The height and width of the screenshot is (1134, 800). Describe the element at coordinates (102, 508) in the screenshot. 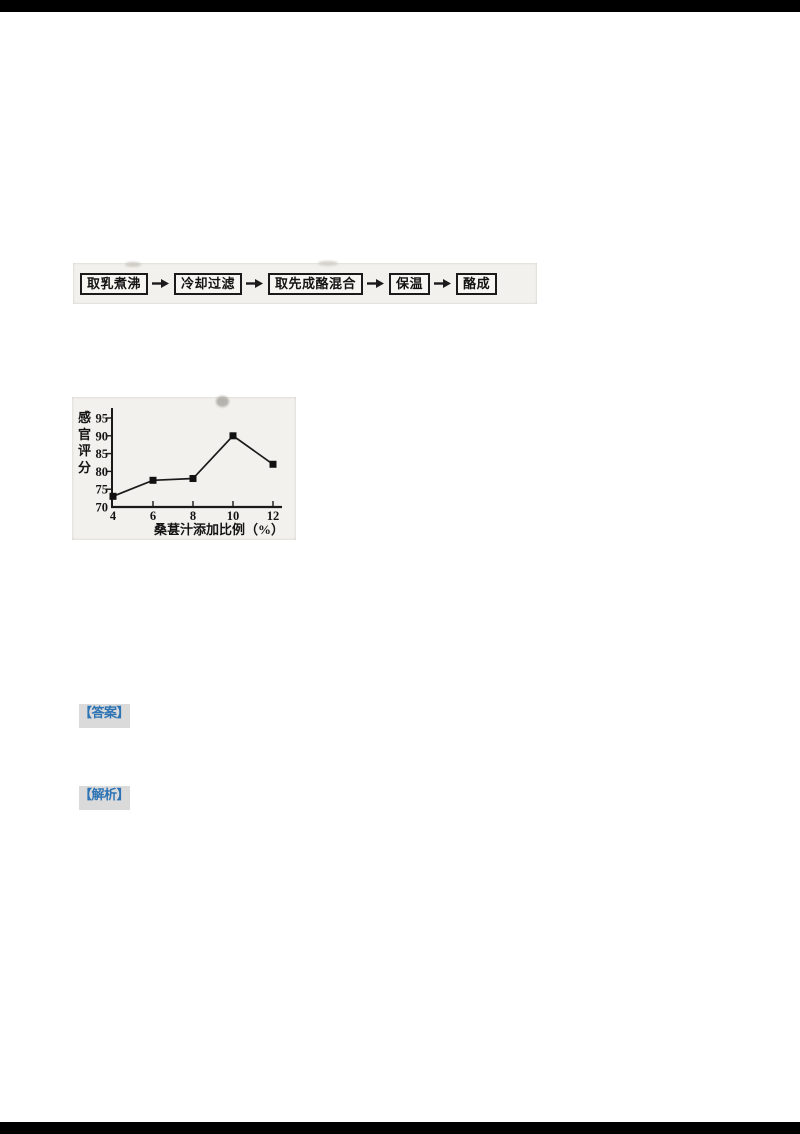

I see `y-tick-label: 70` at that location.